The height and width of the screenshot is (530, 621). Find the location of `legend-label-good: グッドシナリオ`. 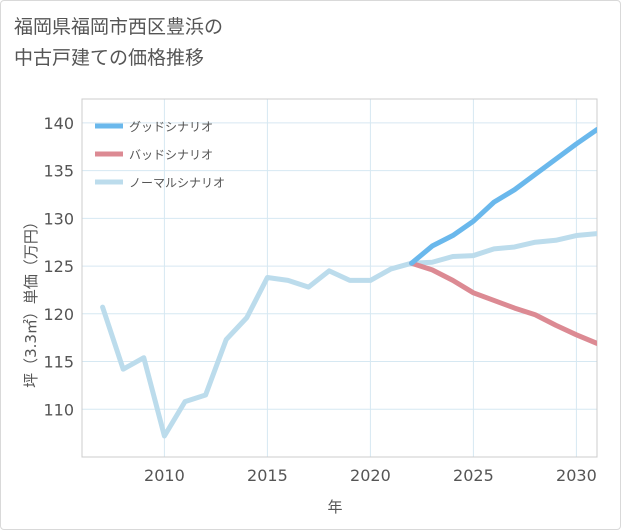

legend-label-good: グッドシナリオ is located at coordinates (171, 127).